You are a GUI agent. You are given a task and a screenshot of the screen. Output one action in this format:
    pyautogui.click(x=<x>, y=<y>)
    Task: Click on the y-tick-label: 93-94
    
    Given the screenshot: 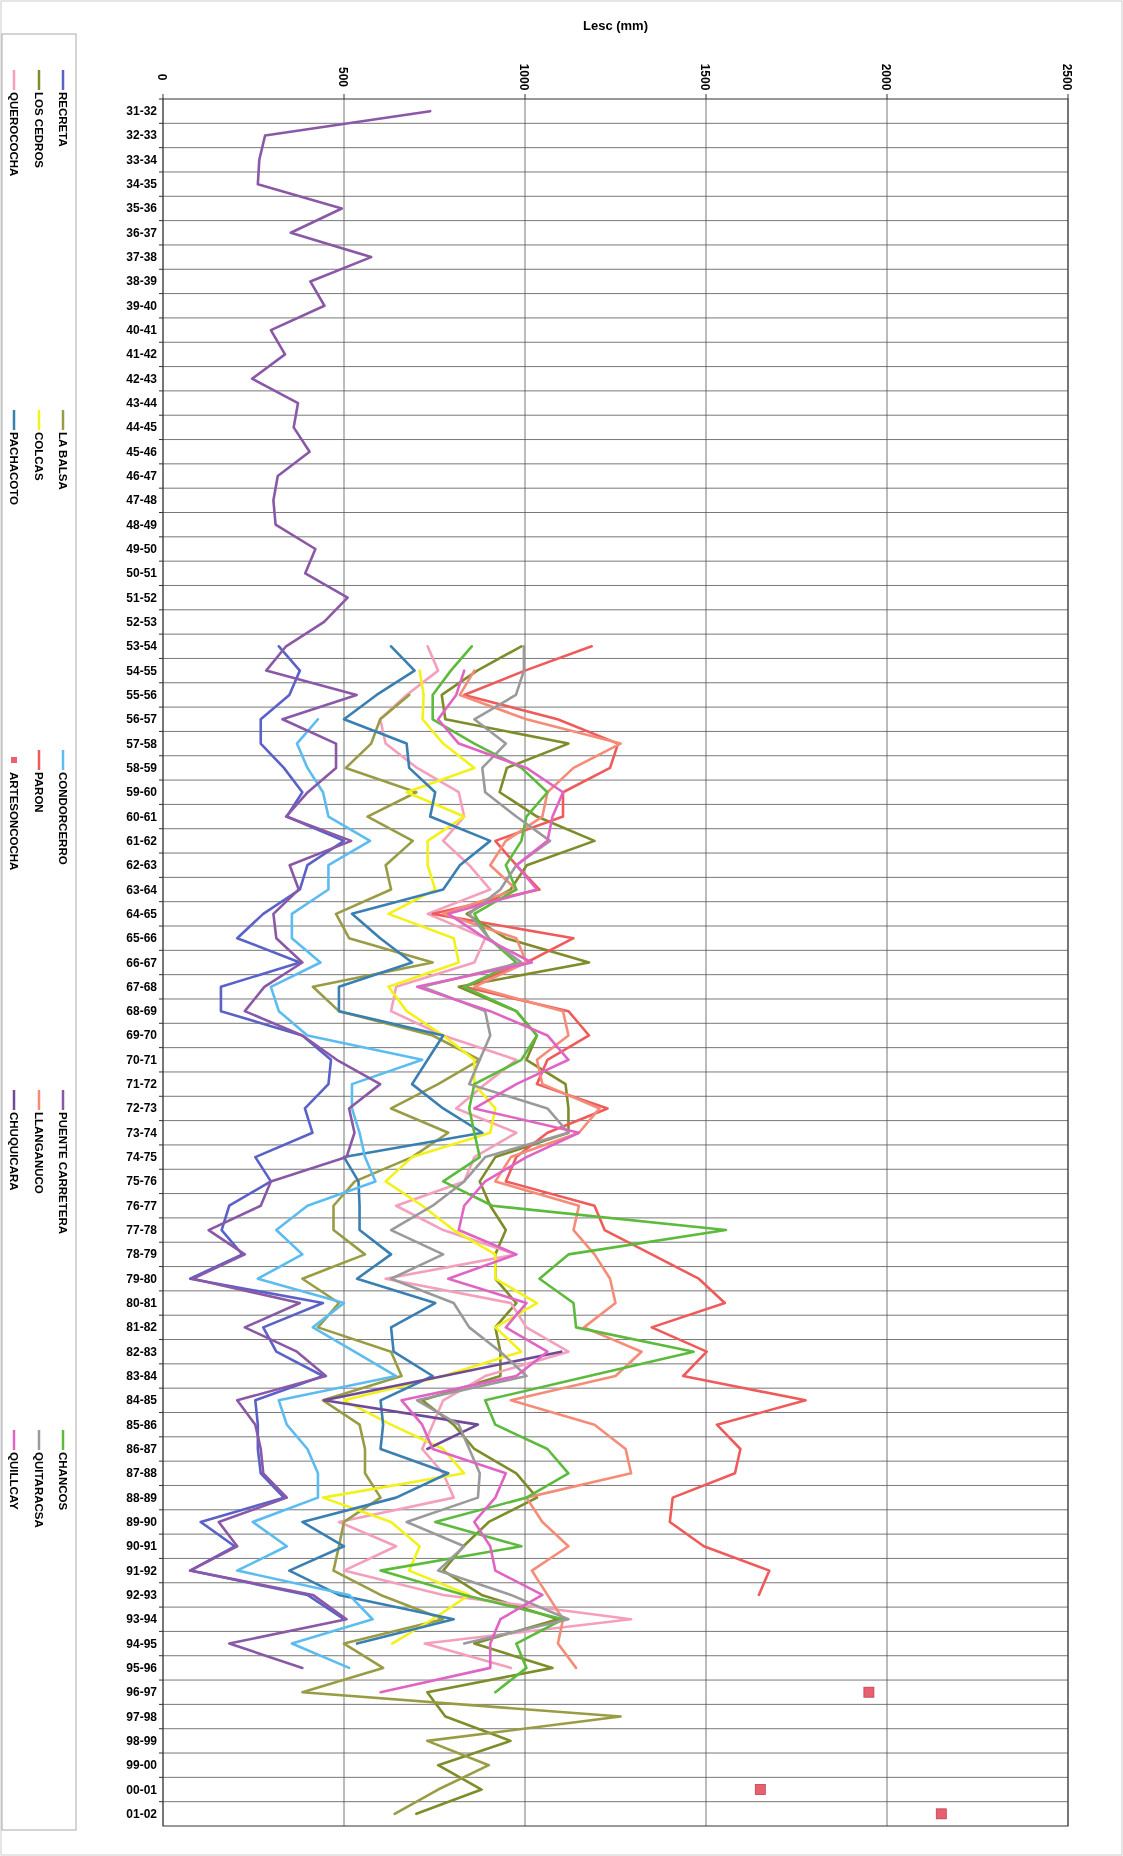 What is the action you would take?
    pyautogui.click(x=142, y=1619)
    